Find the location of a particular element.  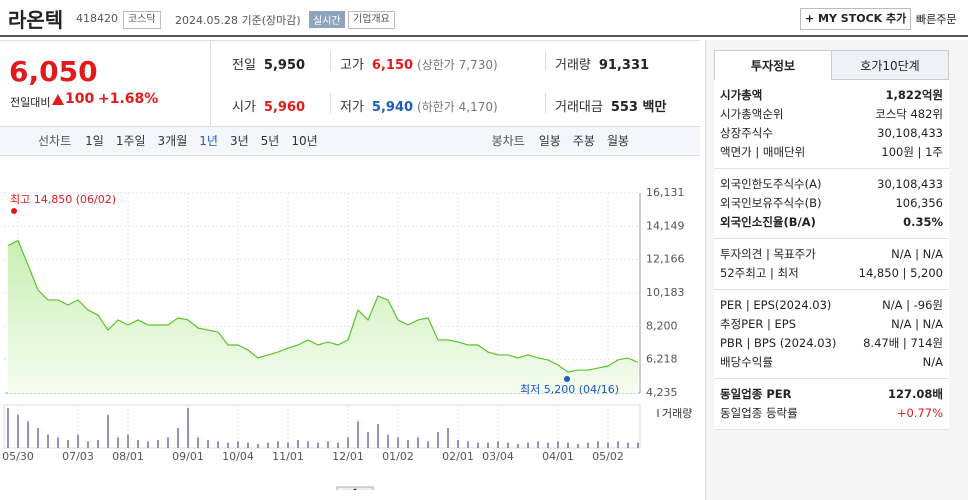

x-tick-label: 10/04 is located at coordinates (238, 456).